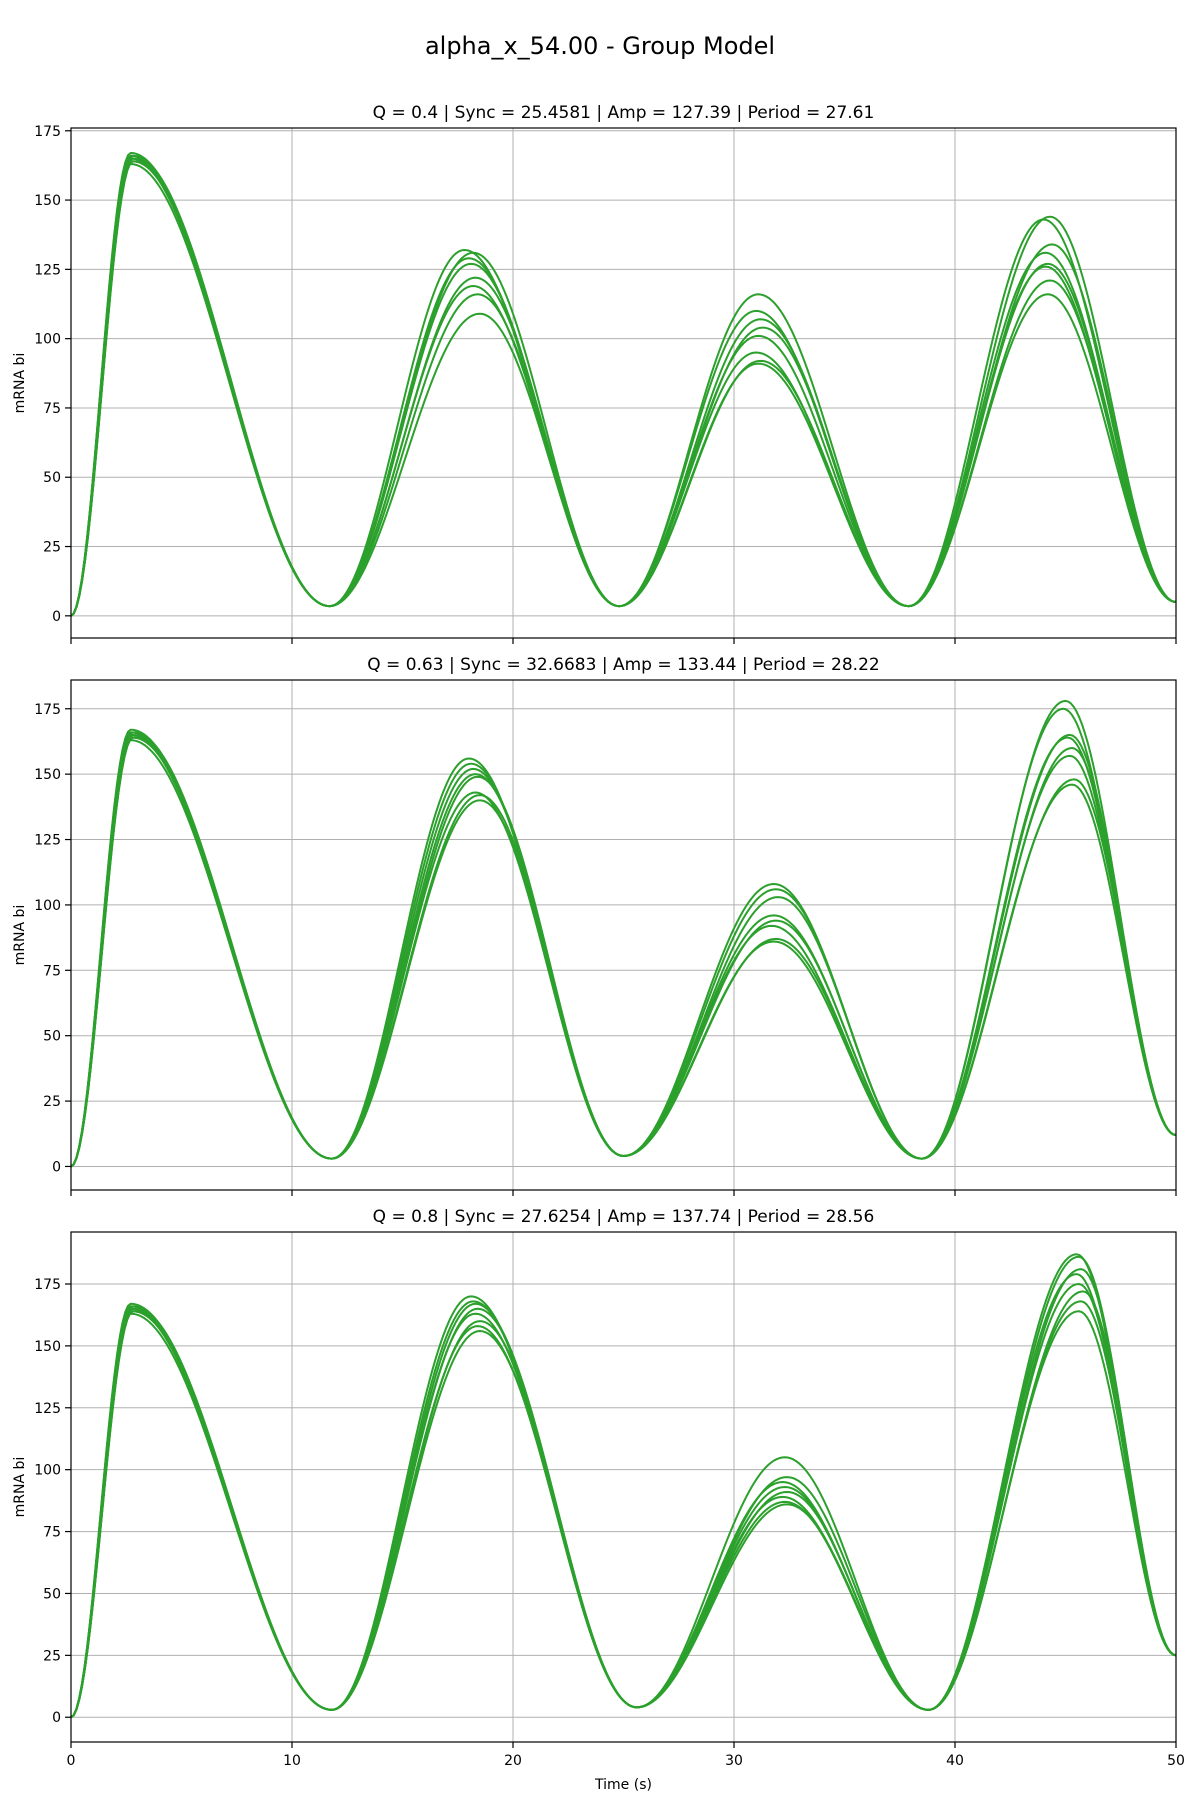 The image size is (1200, 1800). What do you see at coordinates (623, 1785) in the screenshot?
I see `x-axis-label: Time (s)` at bounding box center [623, 1785].